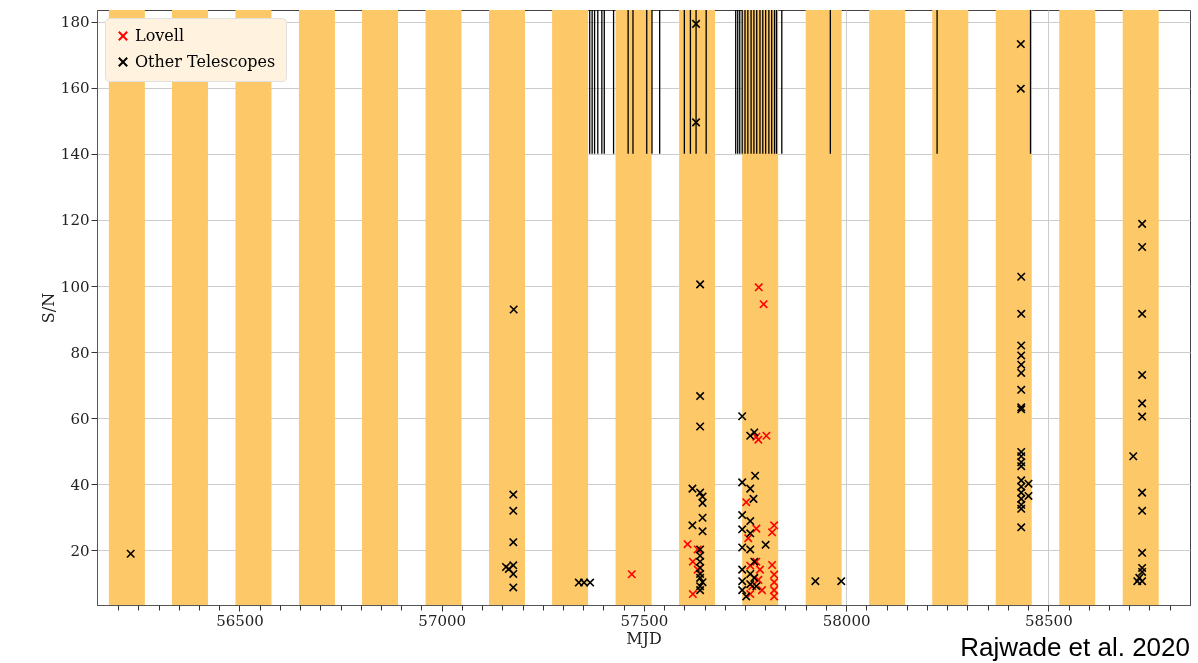 Image resolution: width=1198 pixels, height=663 pixels. I want to click on x-tick-label: 56500, so click(240, 620).